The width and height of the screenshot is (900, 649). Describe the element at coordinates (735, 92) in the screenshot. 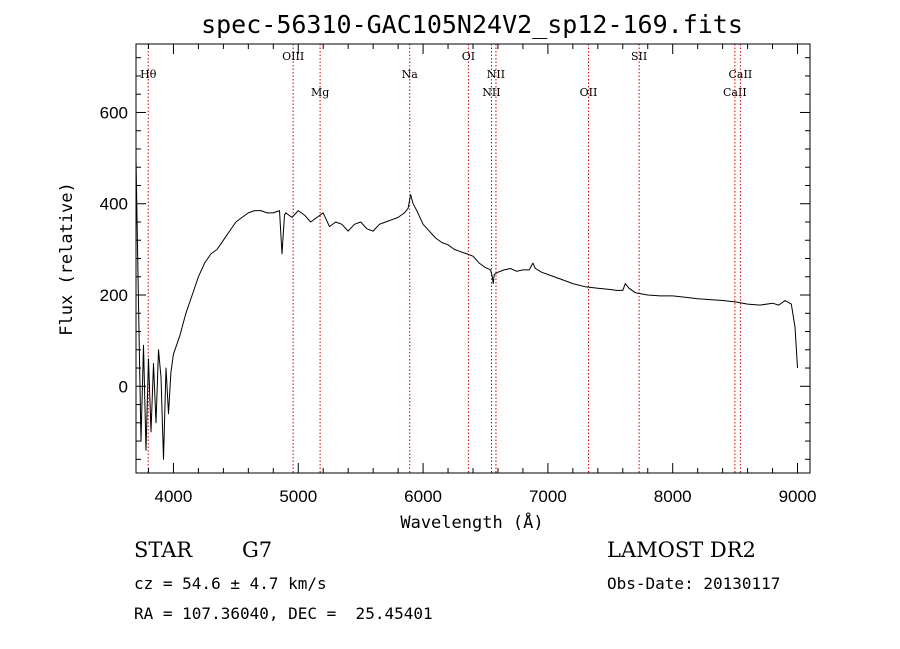

I see `line-label-9: CaII` at that location.